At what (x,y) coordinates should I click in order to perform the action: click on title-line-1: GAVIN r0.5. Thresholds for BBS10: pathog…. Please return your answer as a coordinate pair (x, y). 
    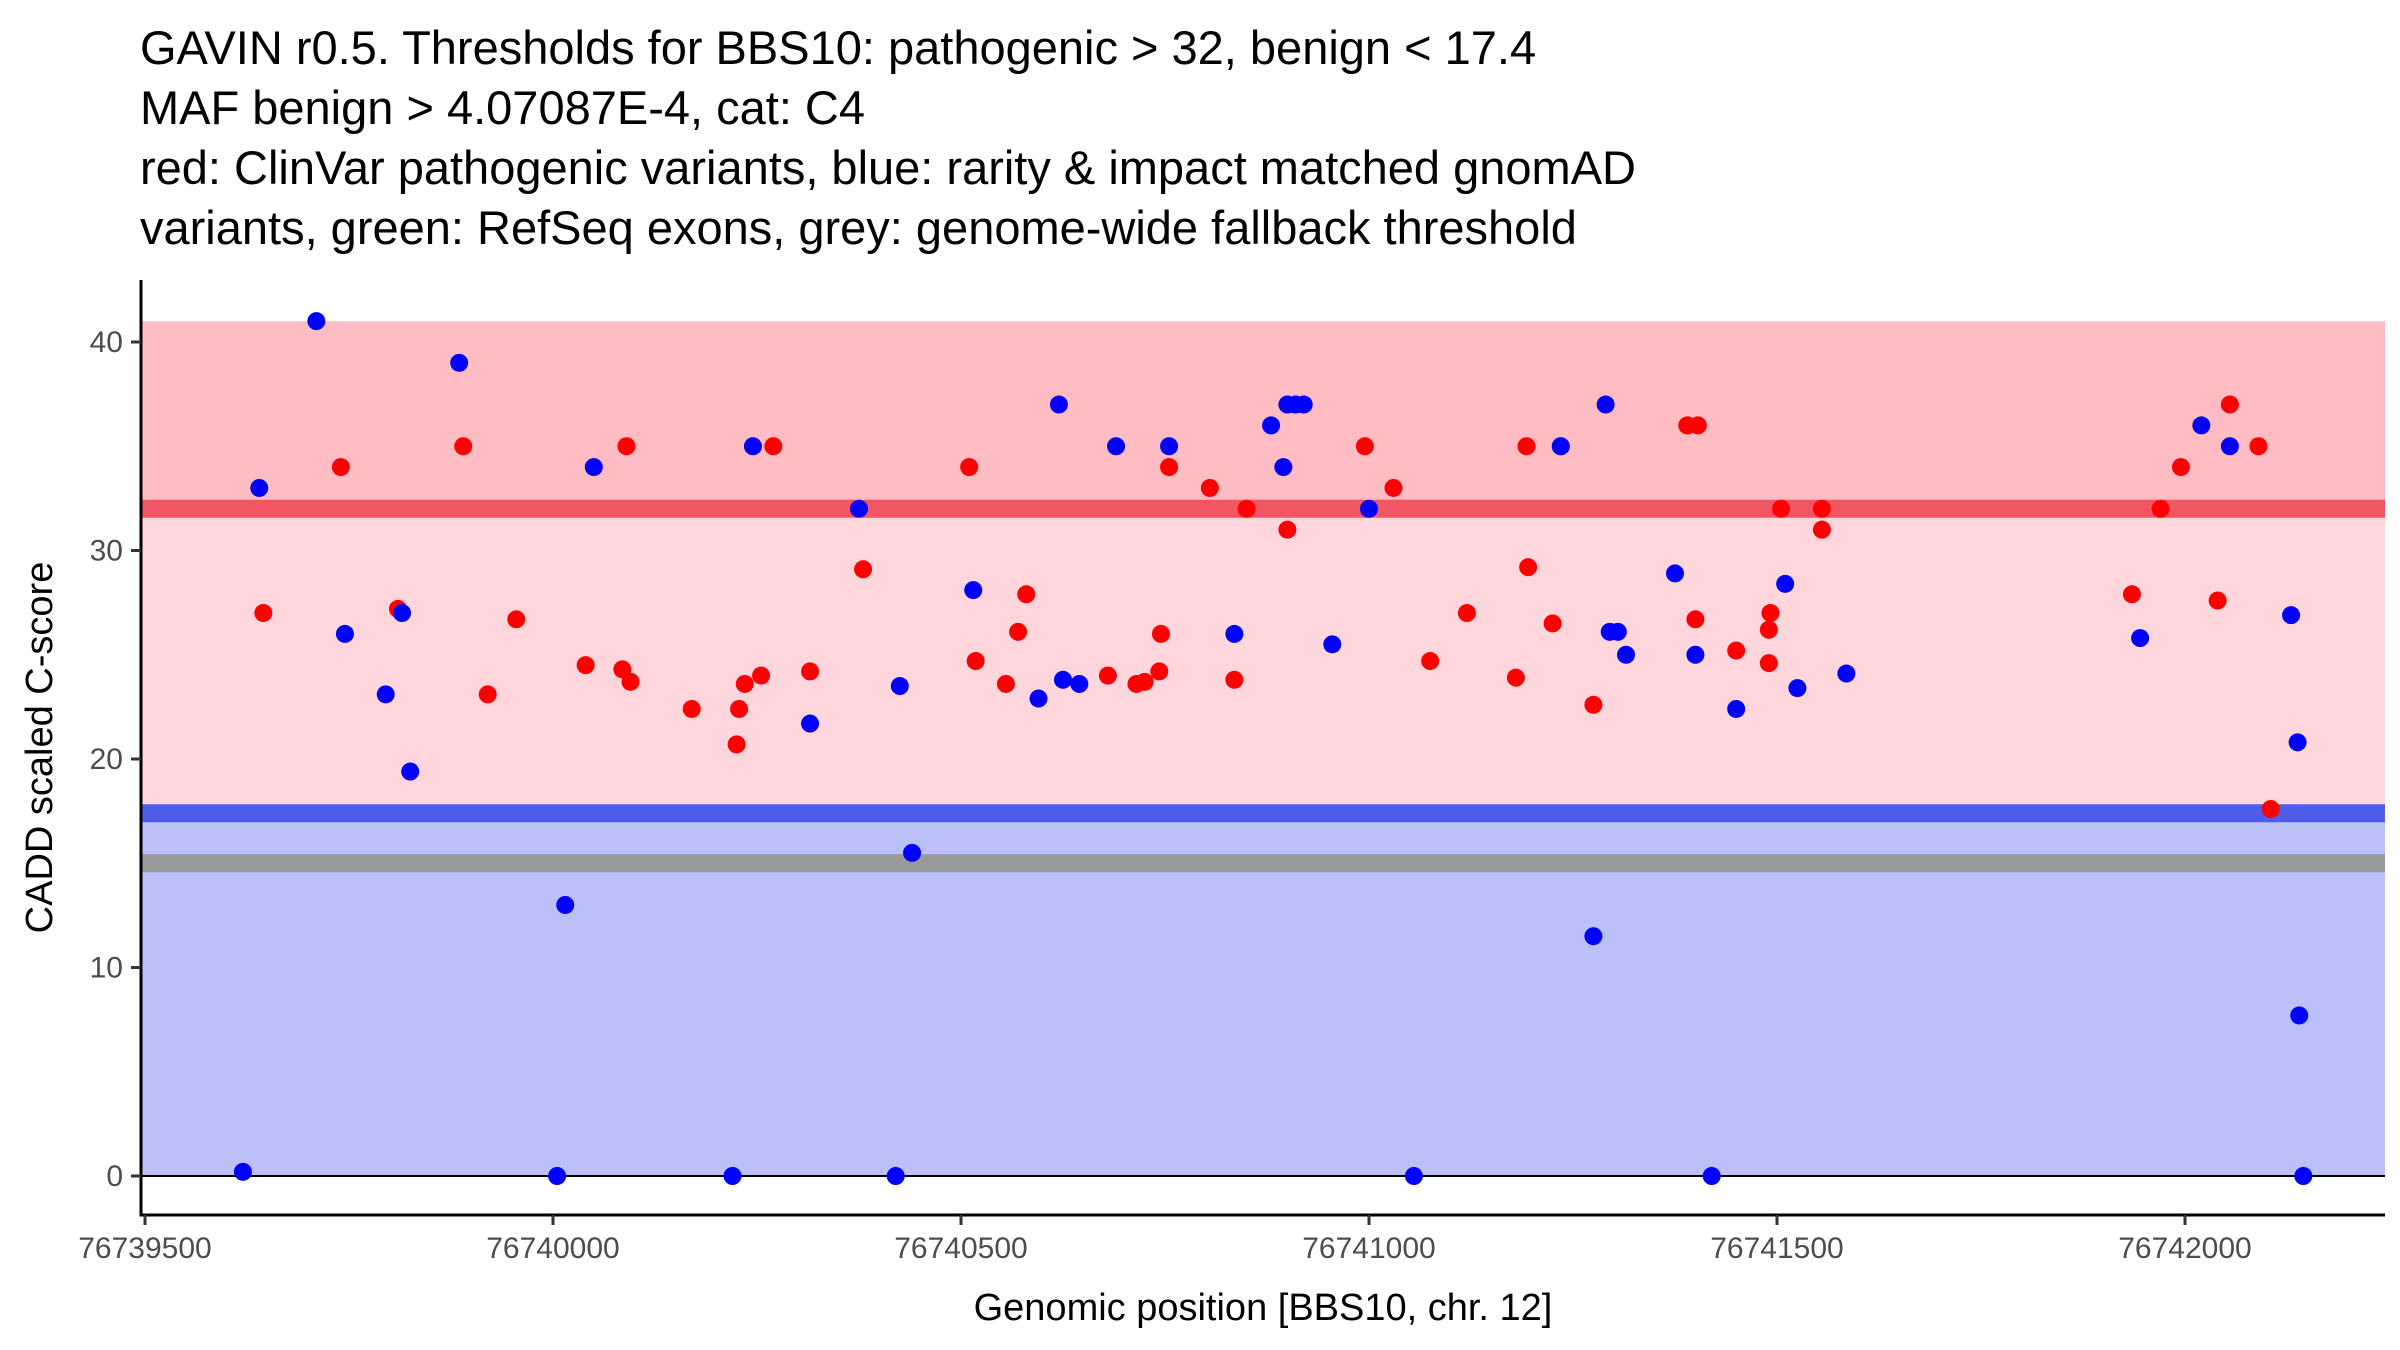
    Looking at the image, I should click on (838, 47).